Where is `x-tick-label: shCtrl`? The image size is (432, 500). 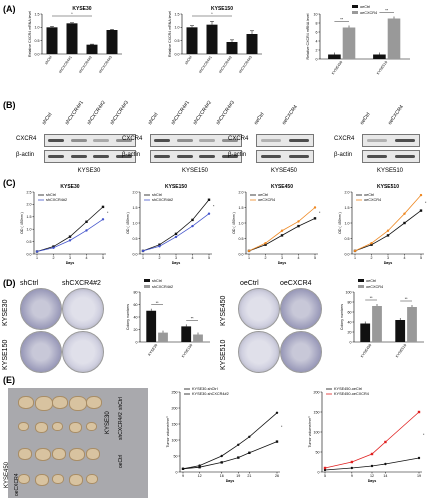 x-tick-label: shCtrl is located at coordinates (188, 60).